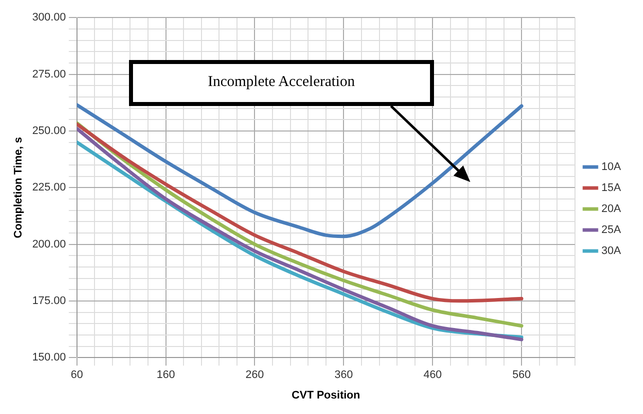 The image size is (643, 414). I want to click on y-tick-label: 300.00, so click(49, 18).